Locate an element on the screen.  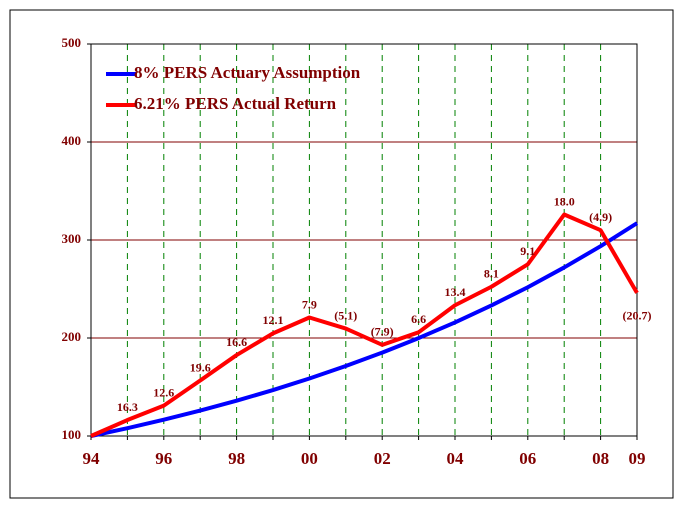
data-annotation: 8.1 is located at coordinates (491, 273).